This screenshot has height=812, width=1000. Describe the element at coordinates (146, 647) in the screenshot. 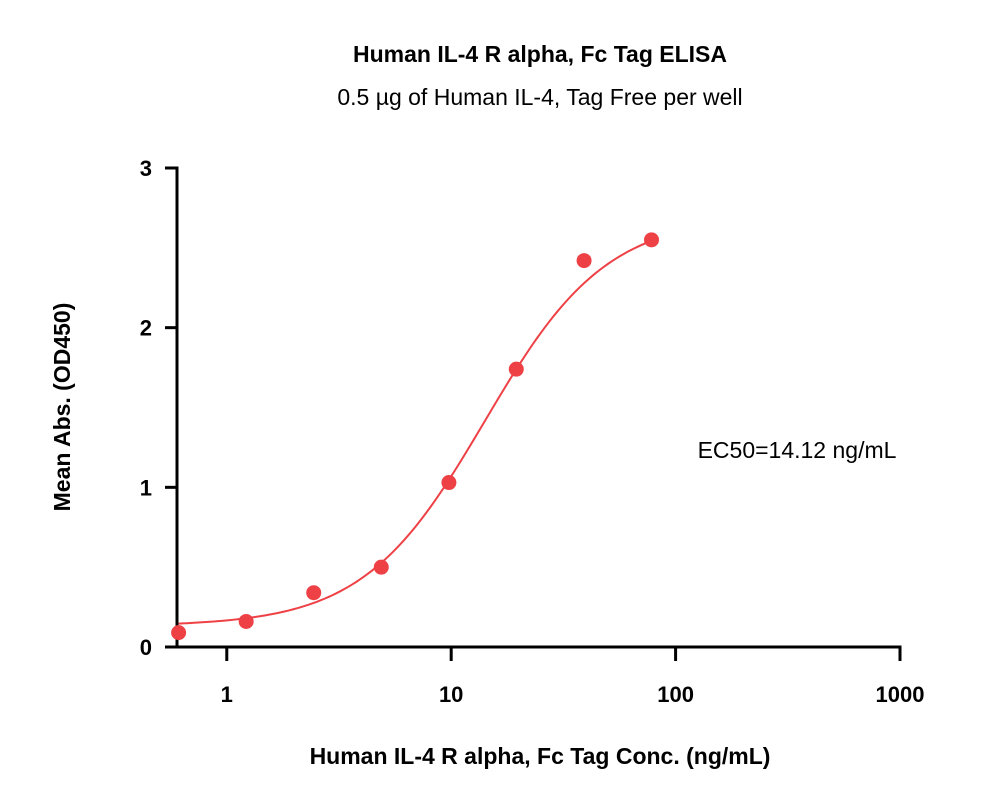

I see `y-tick-label: 0` at that location.